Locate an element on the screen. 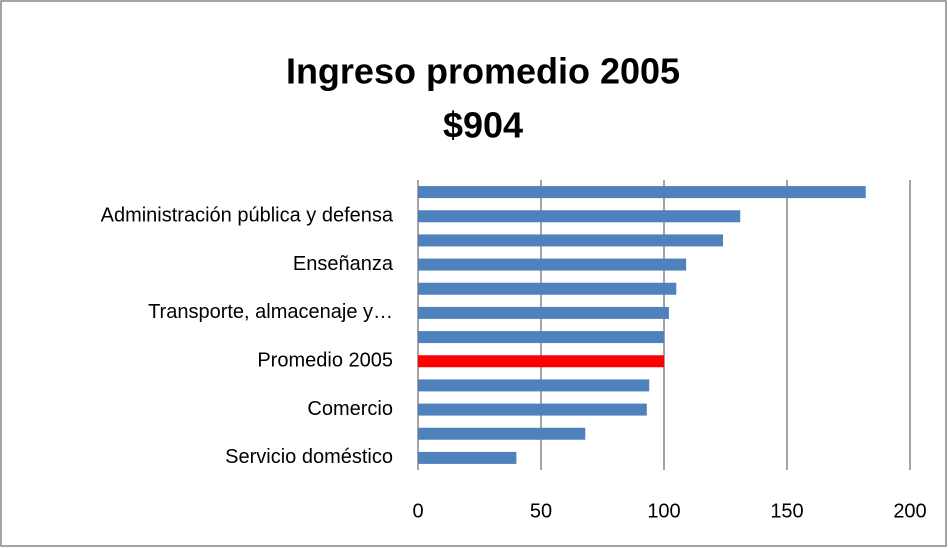 This screenshot has height=548, width=948. chart-title: Ingreso promedio 2005 is located at coordinates (483, 71).